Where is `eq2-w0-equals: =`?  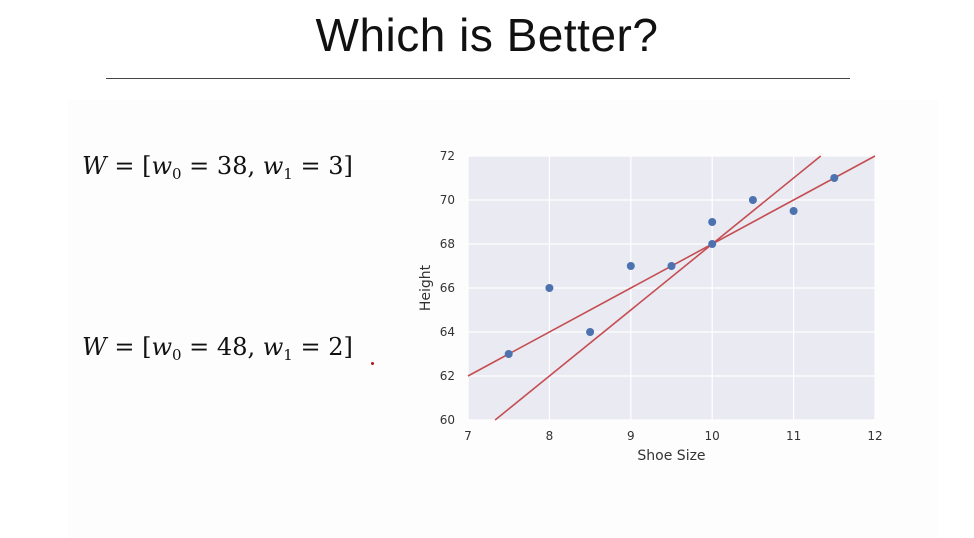 eq2-w0-equals: = is located at coordinates (199, 347).